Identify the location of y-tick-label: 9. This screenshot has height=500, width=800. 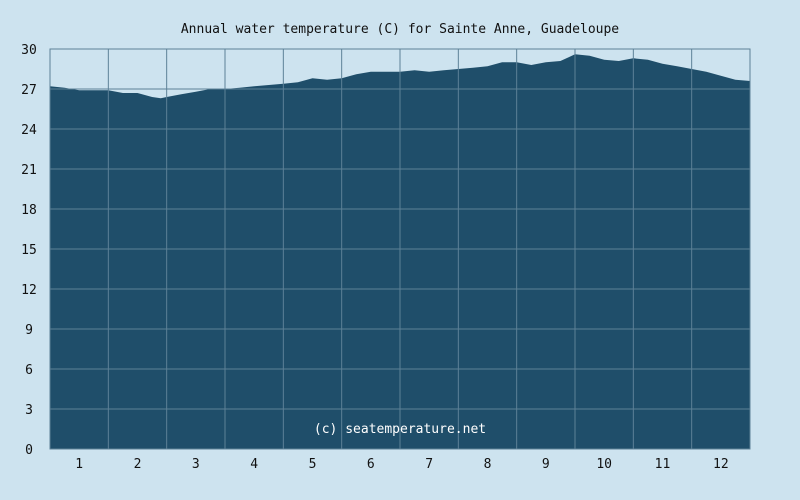
(29, 330).